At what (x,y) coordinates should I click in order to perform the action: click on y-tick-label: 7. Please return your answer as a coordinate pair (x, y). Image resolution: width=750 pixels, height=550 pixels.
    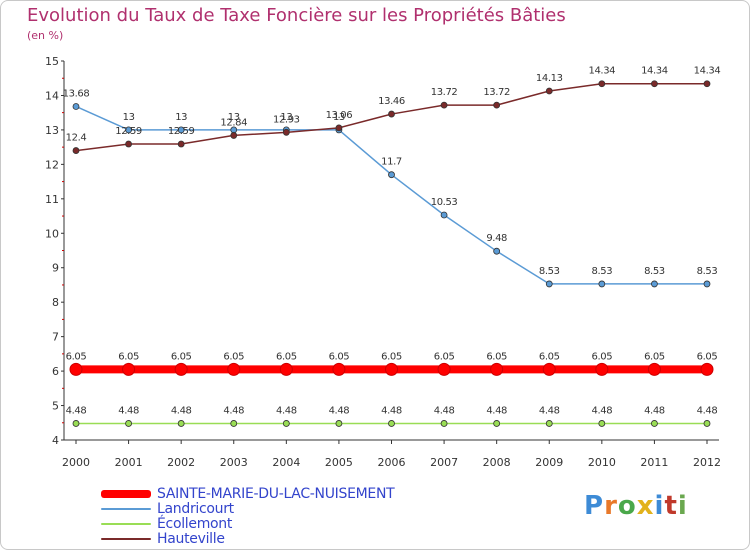
    Looking at the image, I should click on (55, 337).